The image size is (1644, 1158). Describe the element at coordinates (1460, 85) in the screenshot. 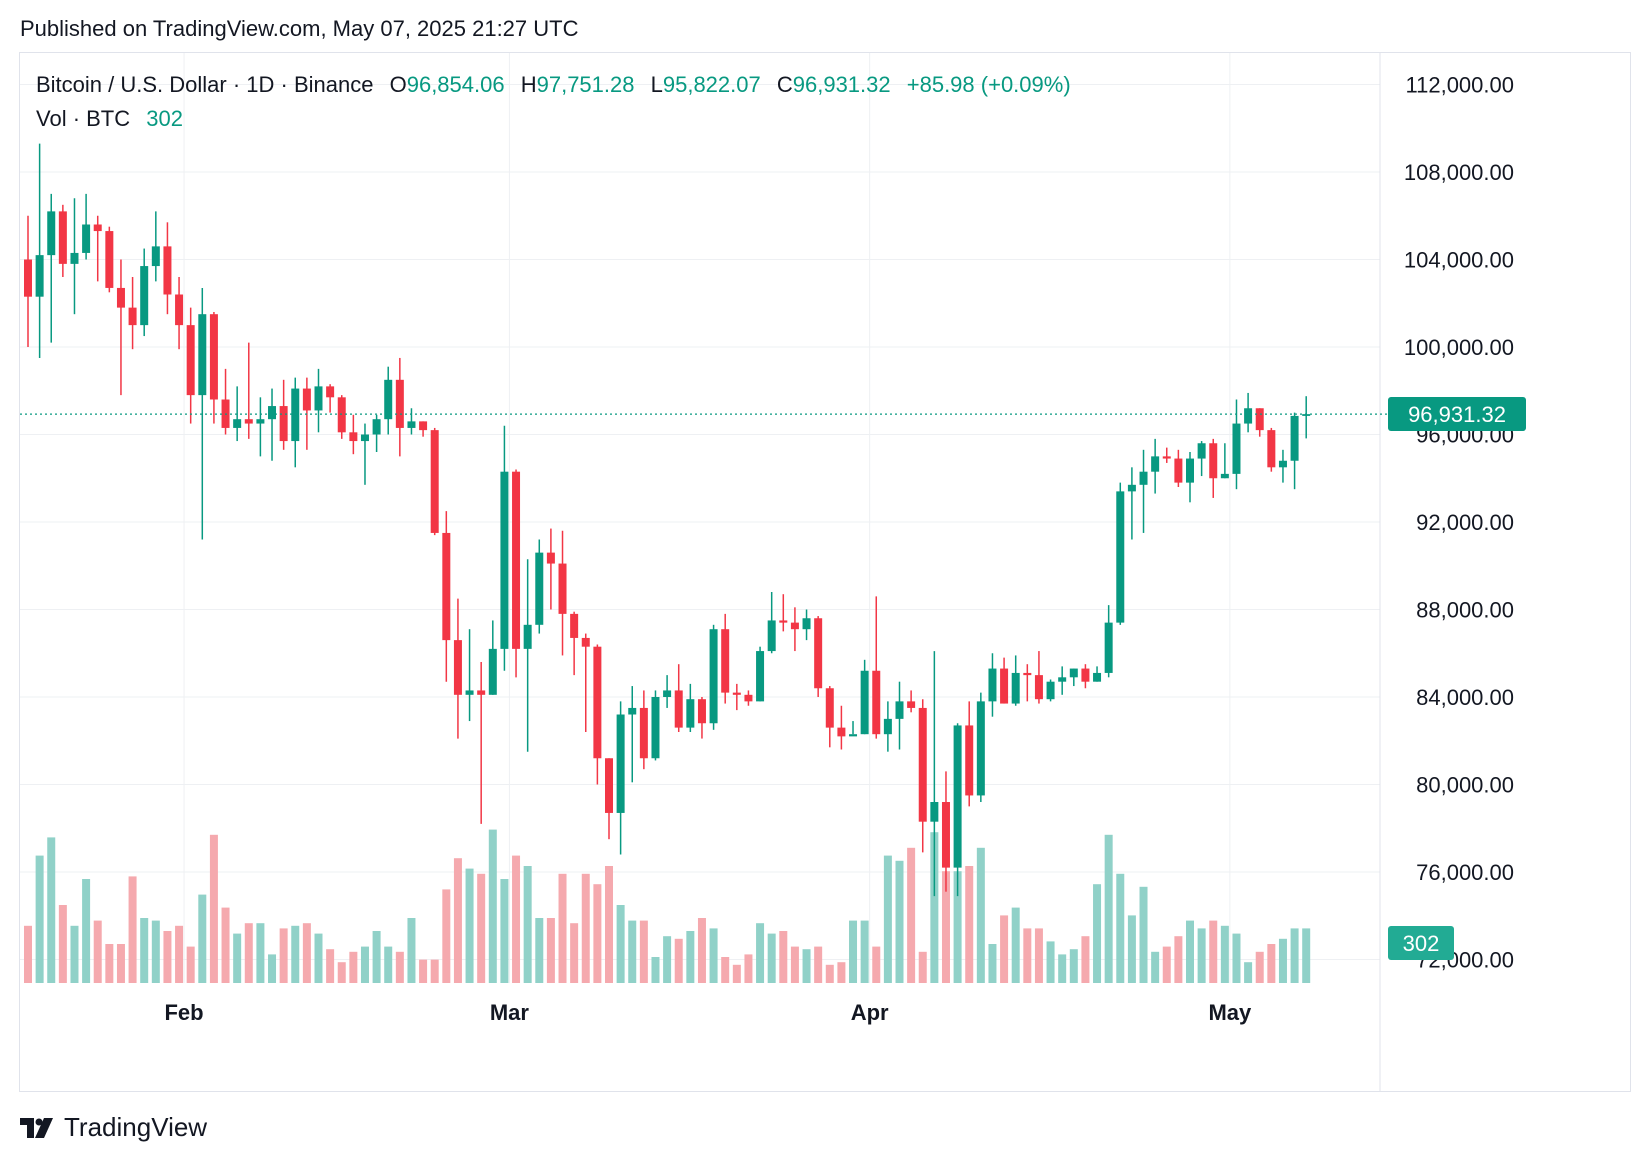

I see `y-tick-label: 112,000.00` at that location.